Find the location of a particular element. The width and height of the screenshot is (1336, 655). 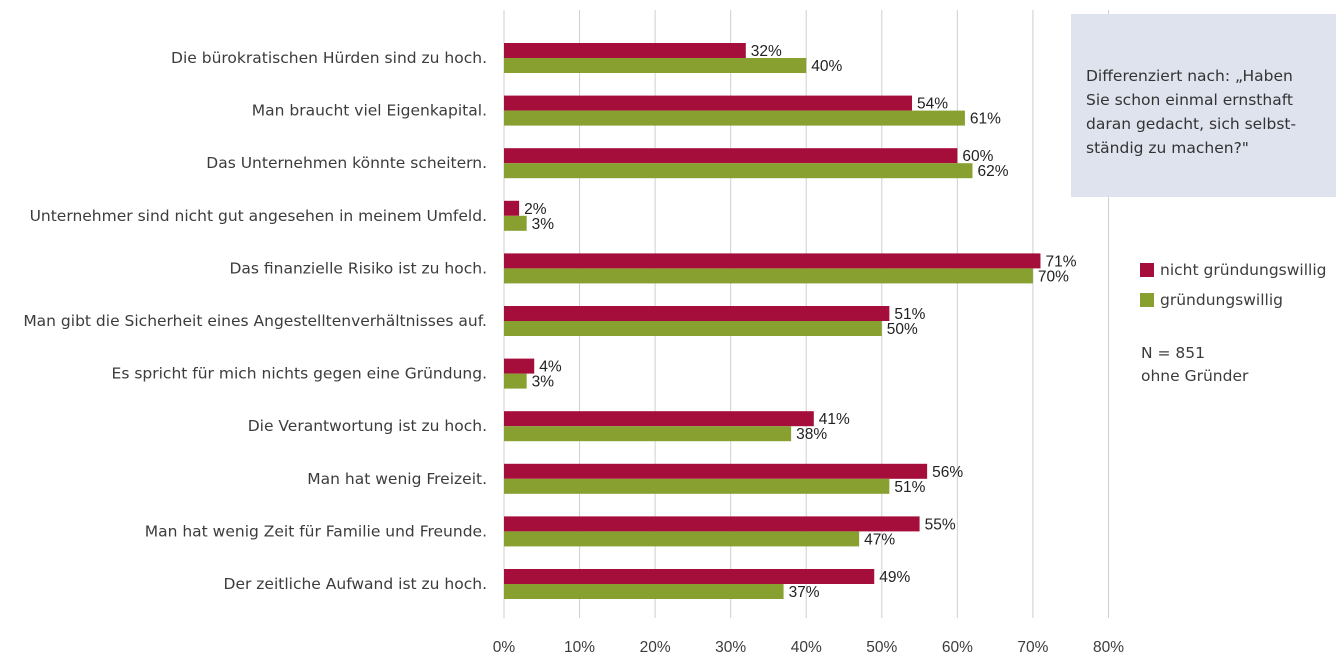

value-label: 40% is located at coordinates (826, 66).